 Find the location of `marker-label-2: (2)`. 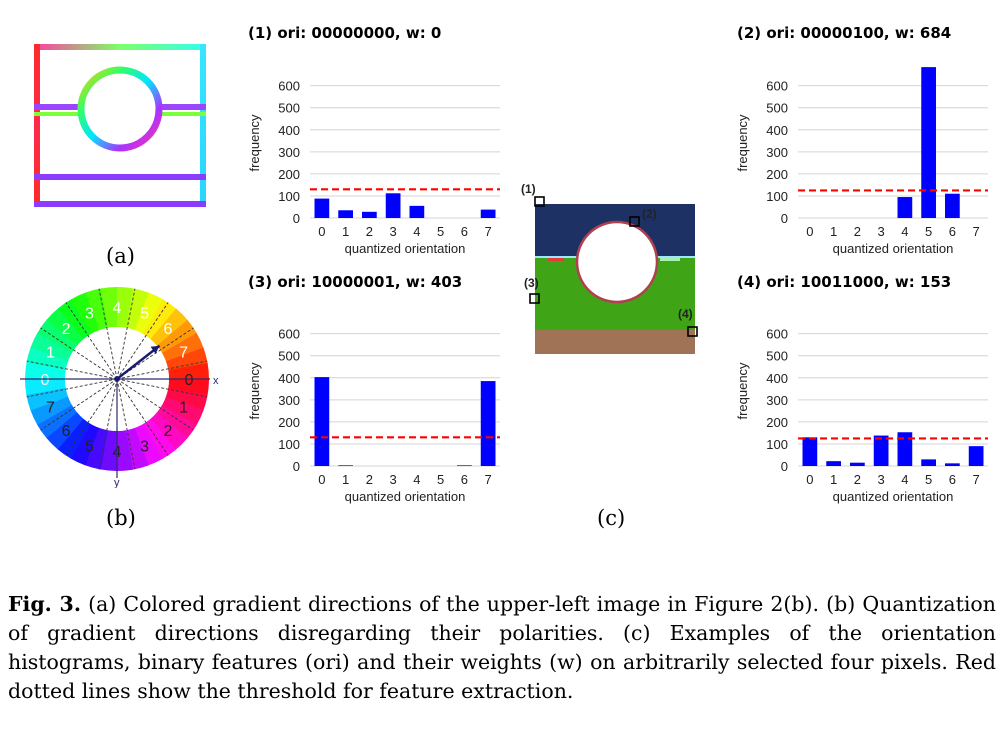

marker-label-2: (2) is located at coordinates (649, 214).